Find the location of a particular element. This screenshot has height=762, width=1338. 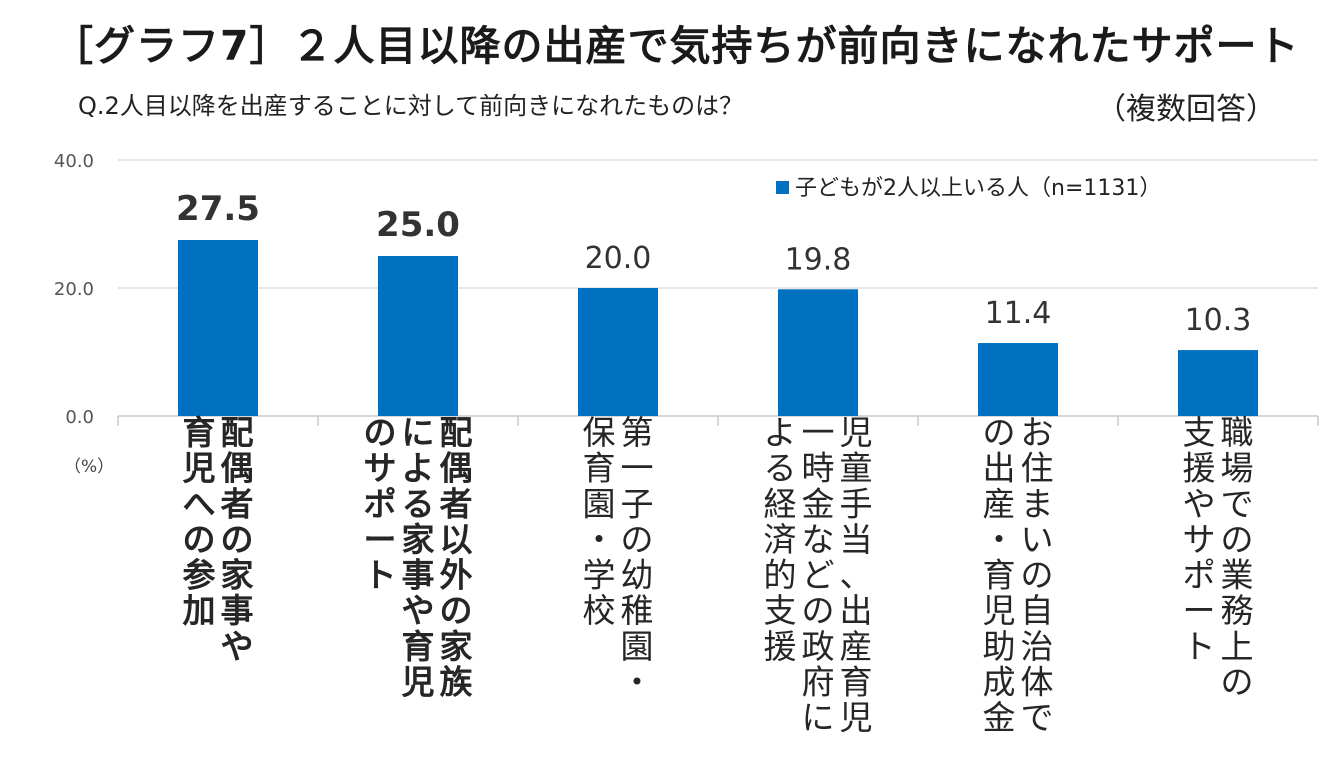

x-category-label: 保育園・学校 is located at coordinates (599, 521).